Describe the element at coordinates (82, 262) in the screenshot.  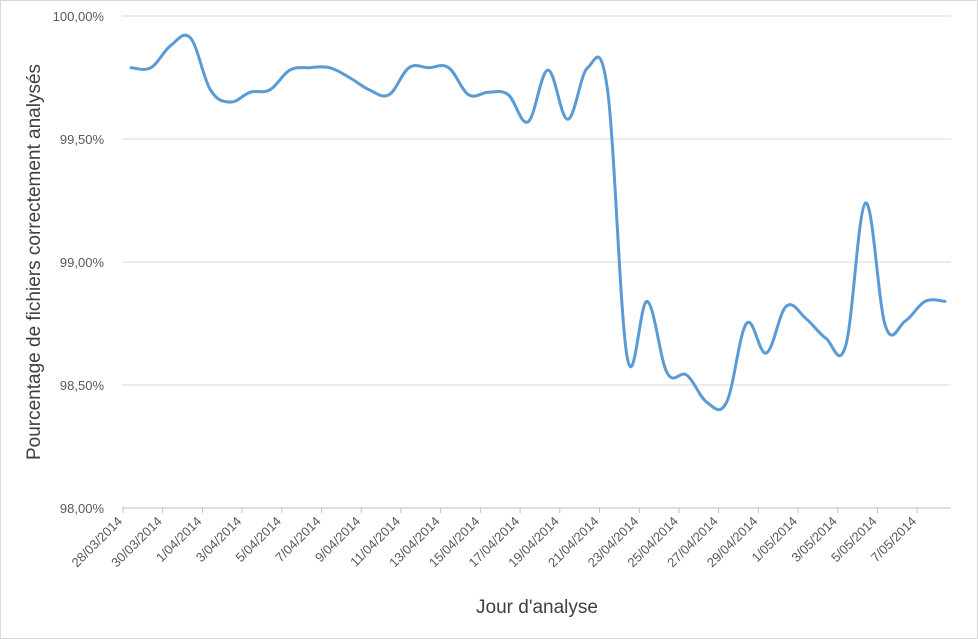
I see `y-tick-label: 99,00%` at that location.